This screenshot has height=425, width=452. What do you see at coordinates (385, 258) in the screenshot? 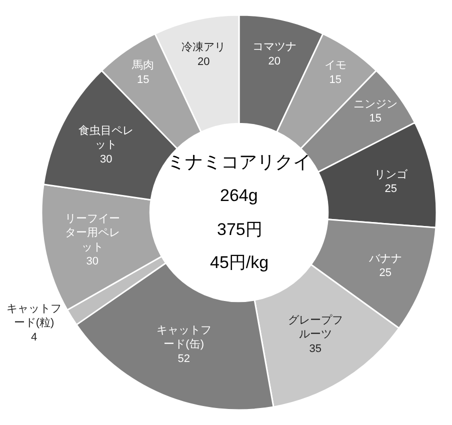
I see `slice-label: バナナ` at bounding box center [385, 258].